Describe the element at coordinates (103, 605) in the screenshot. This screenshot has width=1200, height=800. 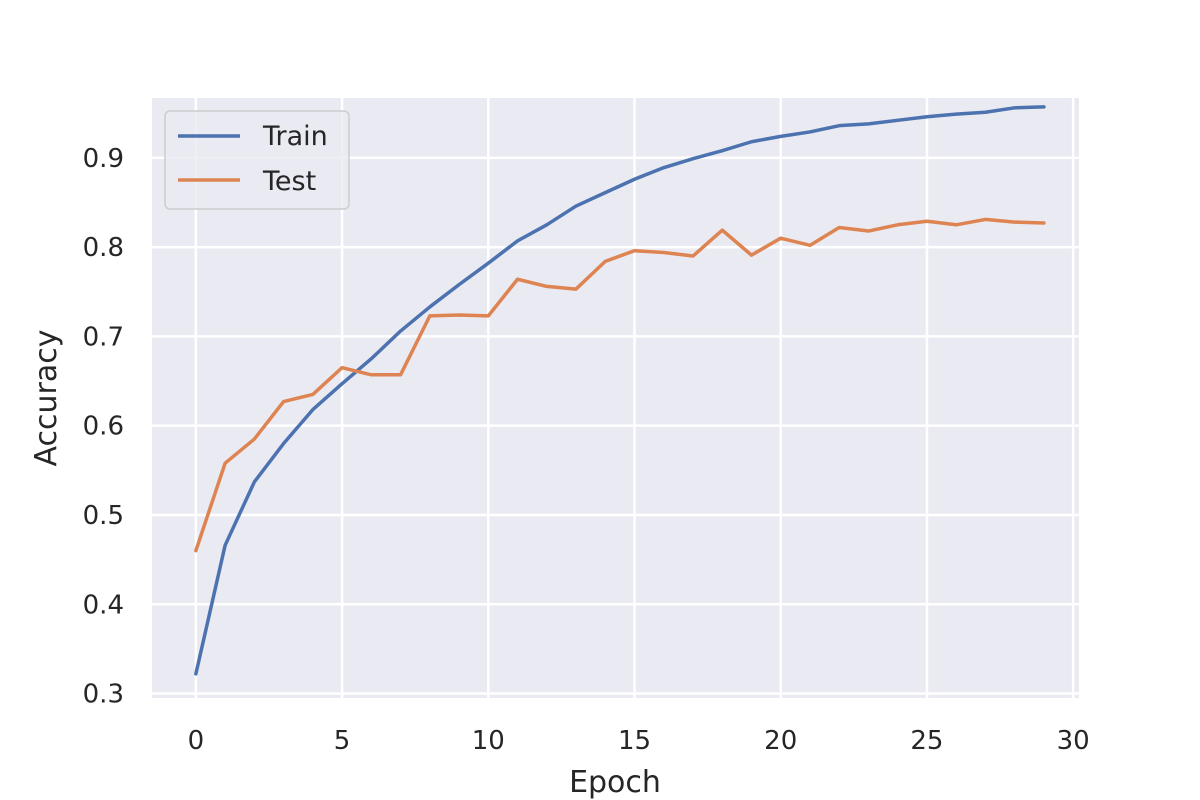
I see `y-tick-label: 0.4` at that location.